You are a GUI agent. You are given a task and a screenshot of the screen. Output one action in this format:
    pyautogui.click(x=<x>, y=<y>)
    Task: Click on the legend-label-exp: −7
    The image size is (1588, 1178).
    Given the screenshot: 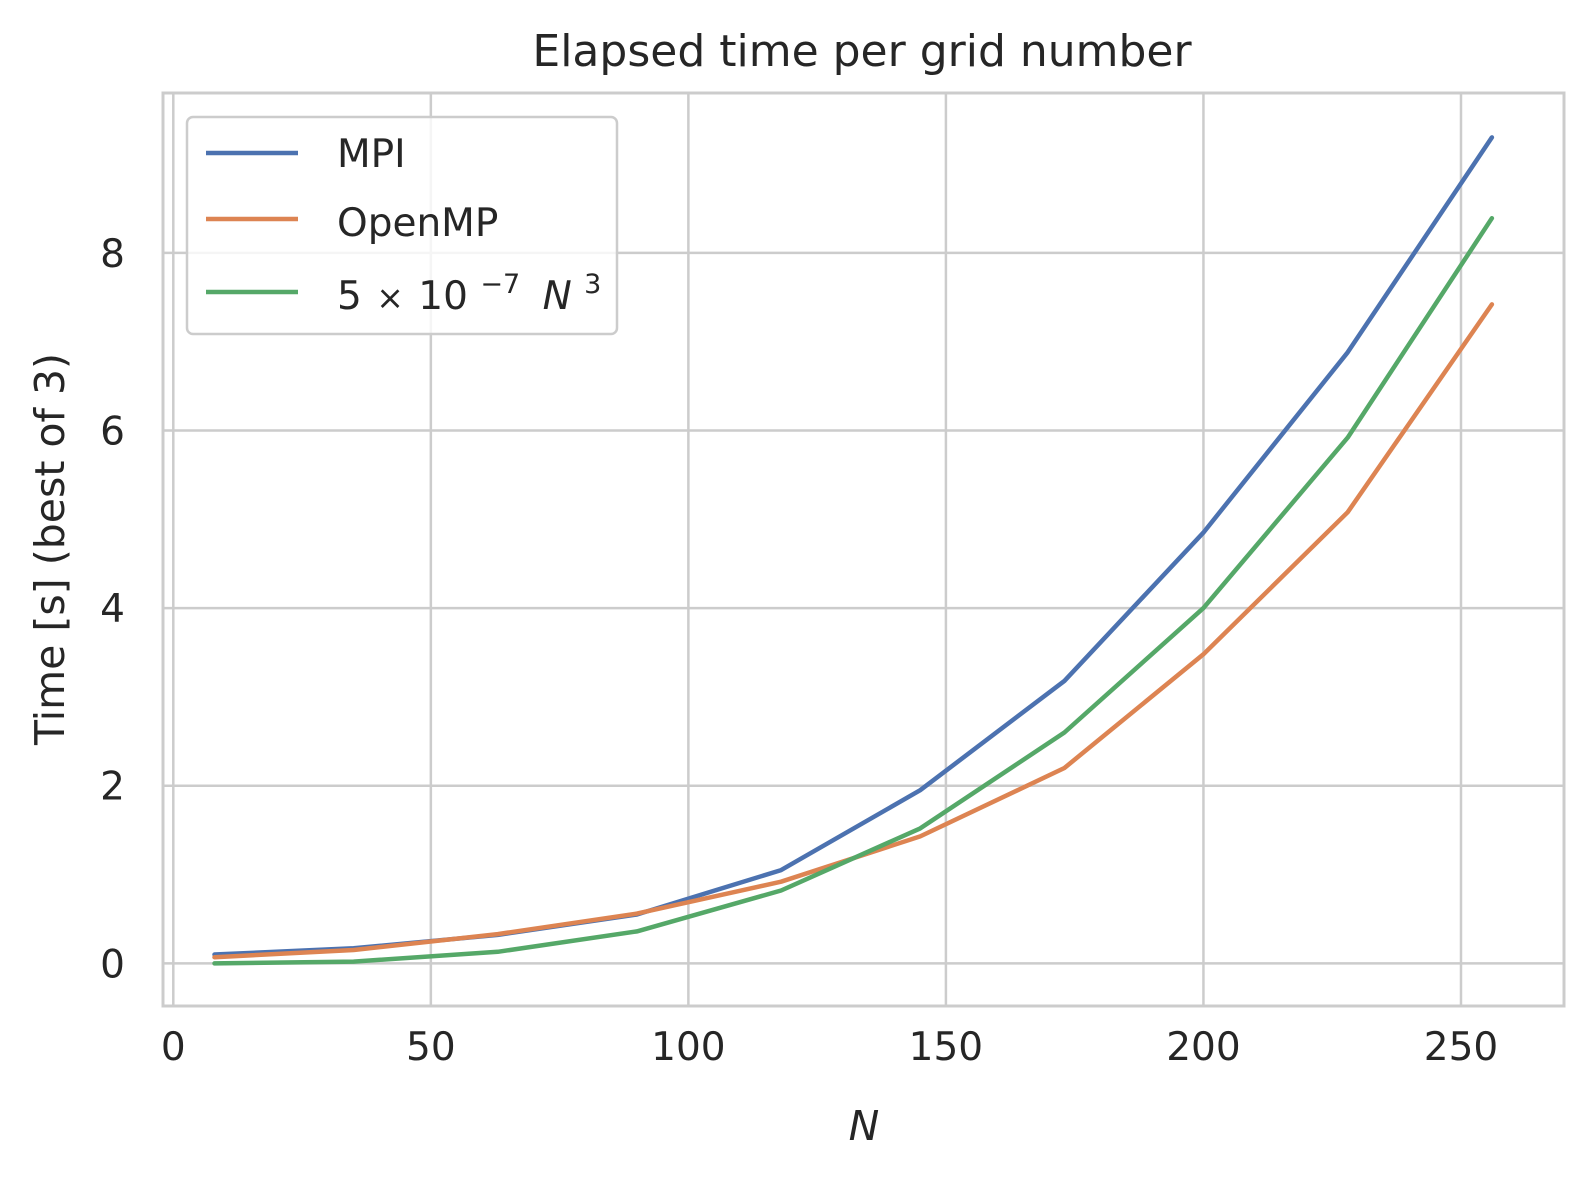 What is the action you would take?
    pyautogui.click(x=500, y=284)
    